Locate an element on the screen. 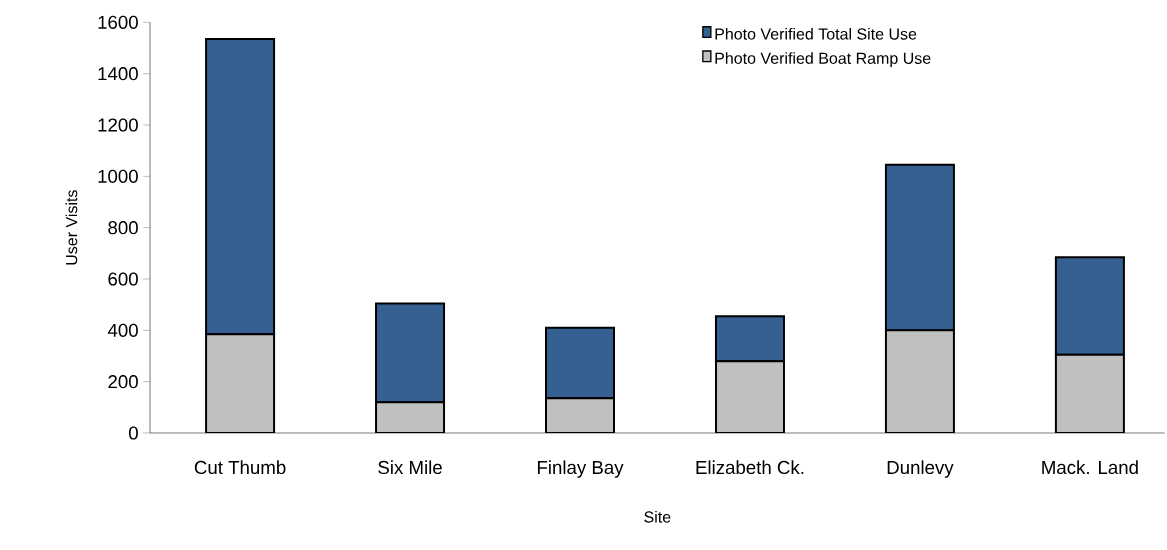 This screenshot has height=550, width=1167. legend-label: Photo Verified Total Site Use is located at coordinates (816, 33).